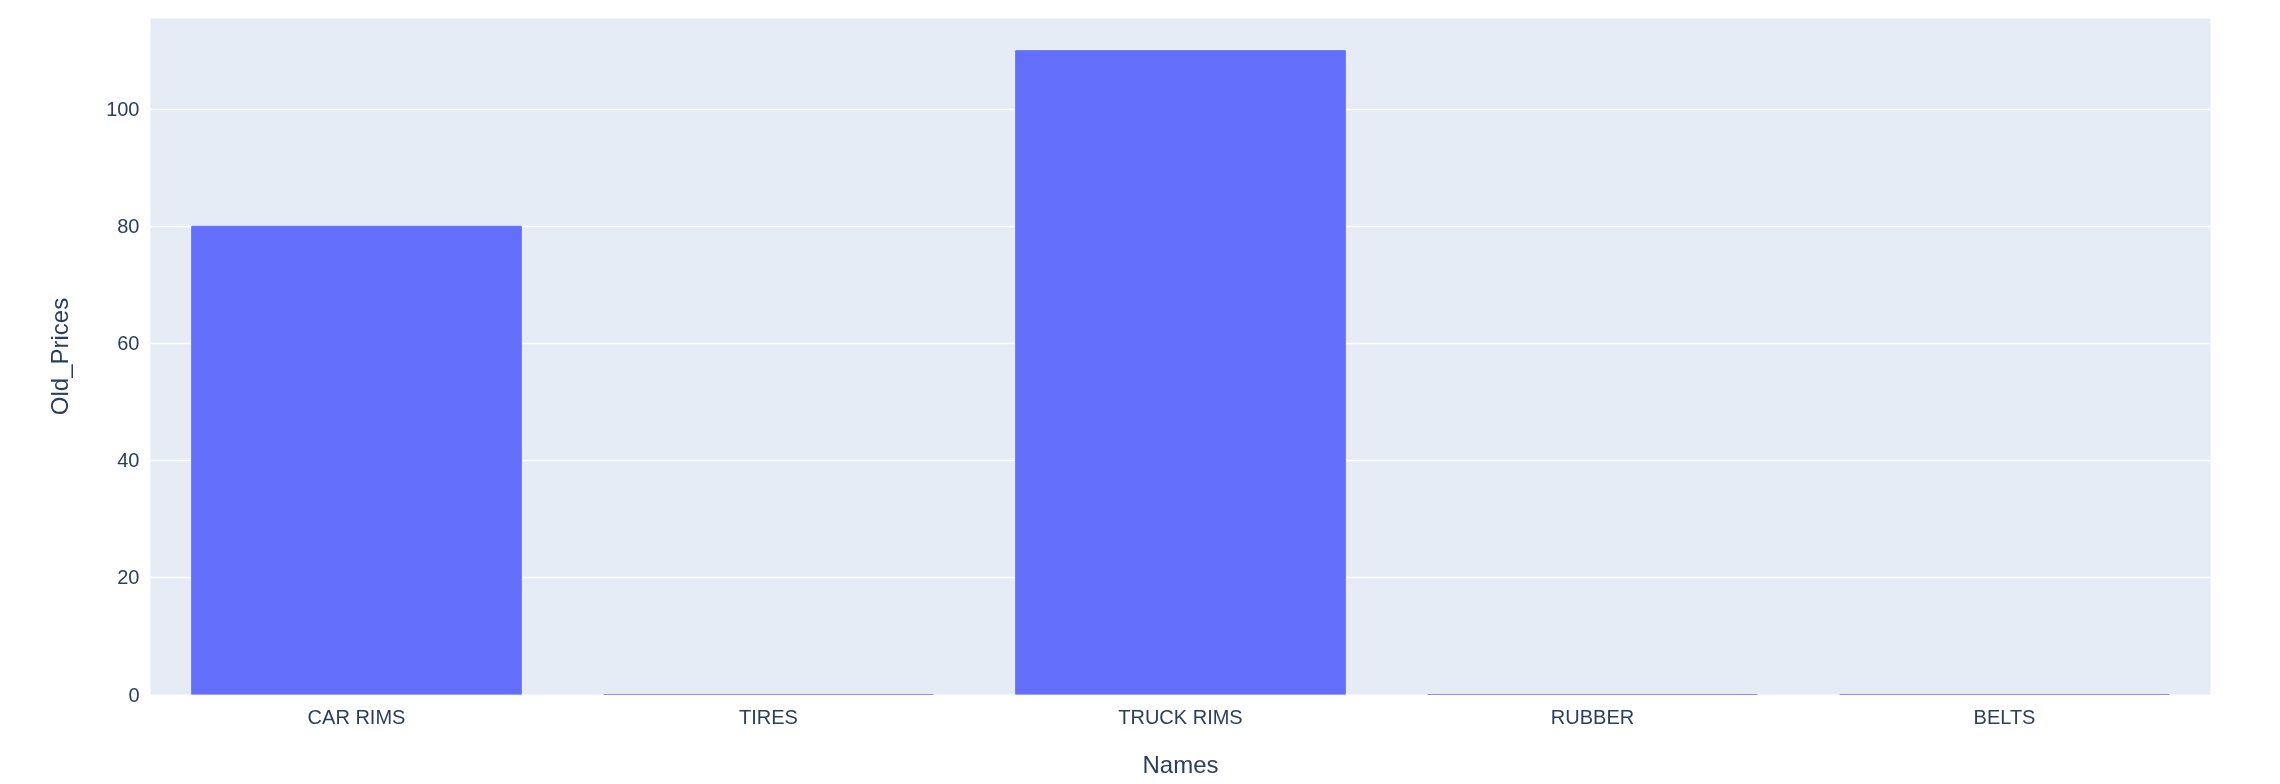 The image size is (2280, 784). I want to click on y-tick-label: 60, so click(128, 343).